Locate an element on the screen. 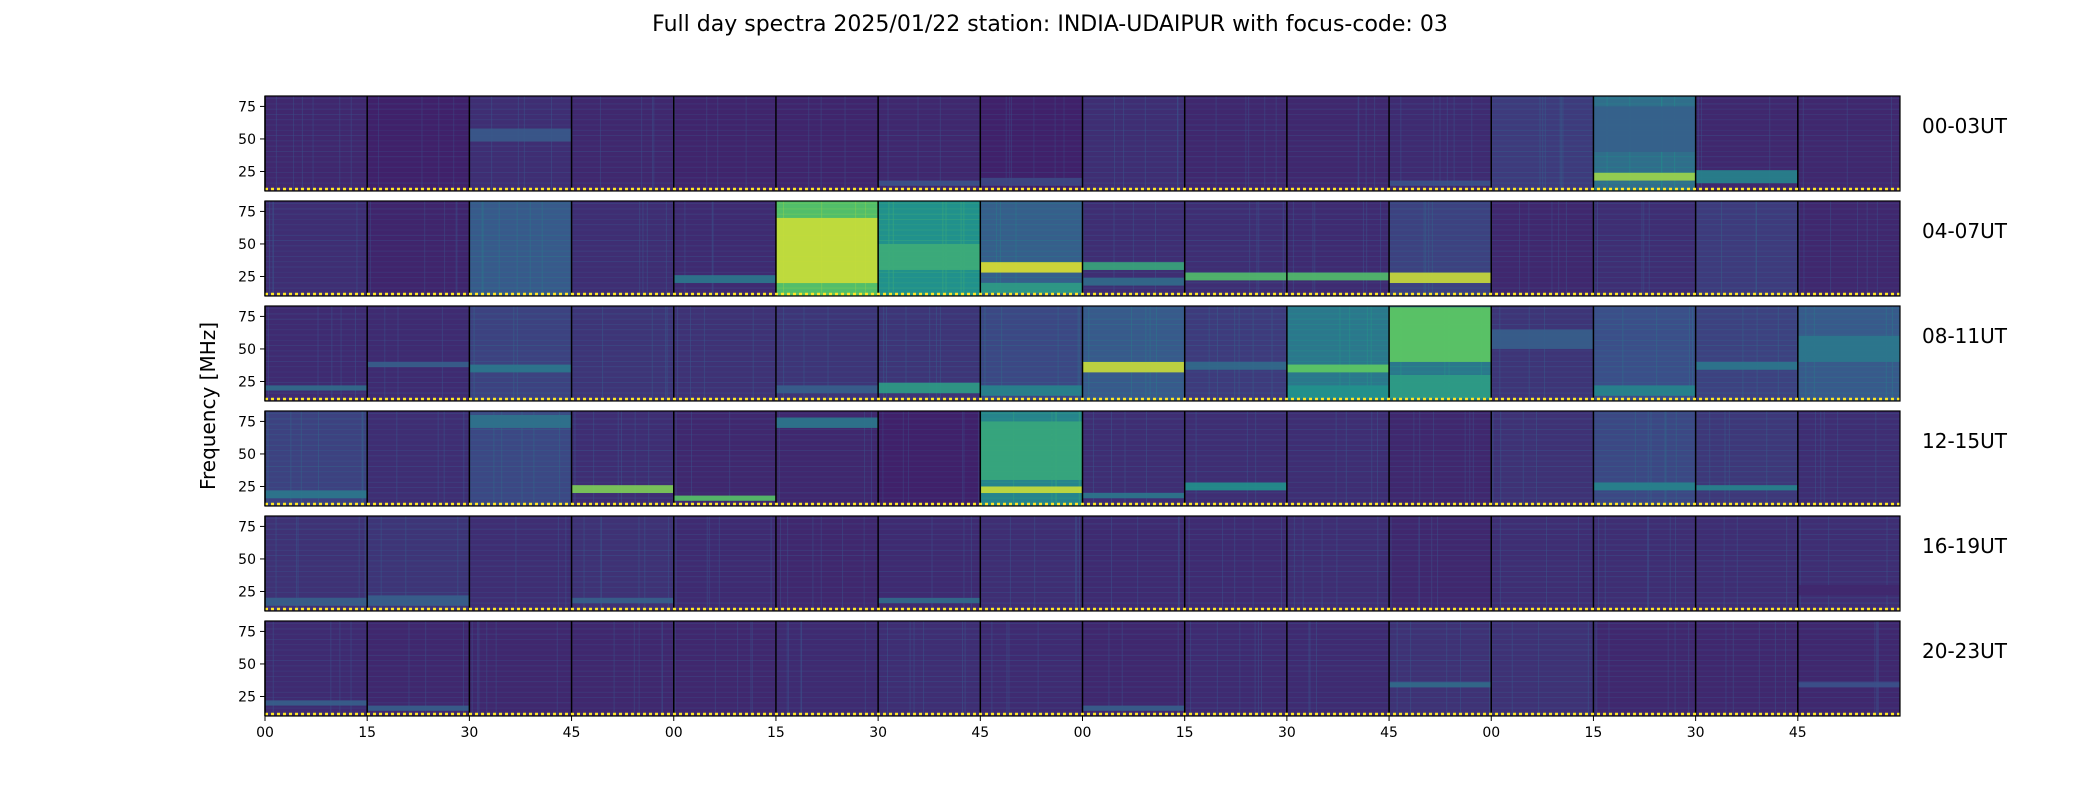 The image size is (2100, 800). x-tick-label: 30 is located at coordinates (469, 733).